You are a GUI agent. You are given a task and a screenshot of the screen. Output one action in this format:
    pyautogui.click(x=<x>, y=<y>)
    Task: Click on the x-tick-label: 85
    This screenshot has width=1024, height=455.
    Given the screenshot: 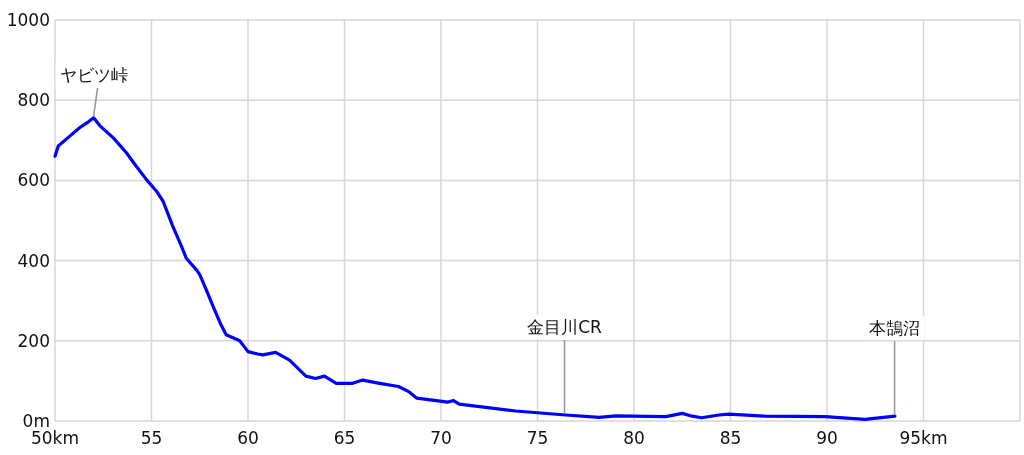 What is the action you would take?
    pyautogui.click(x=730, y=438)
    